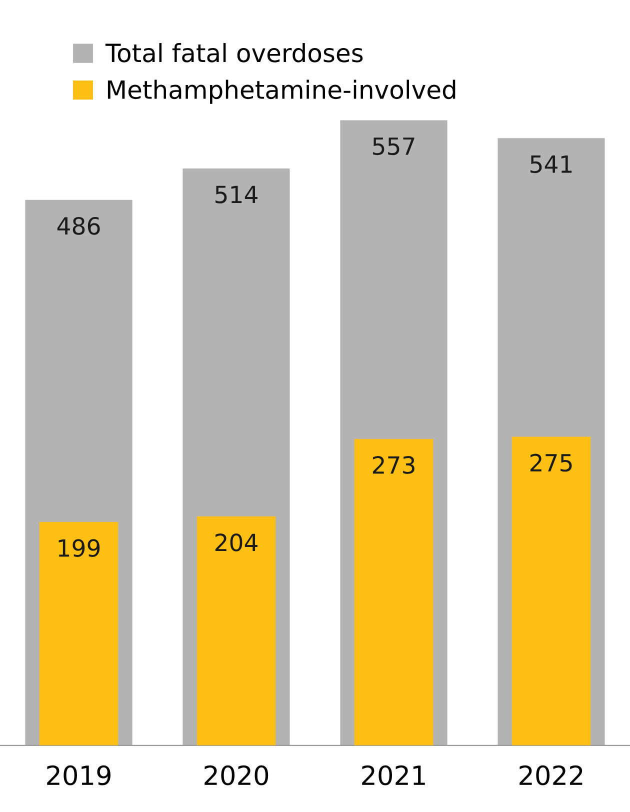 The image size is (630, 812). Describe the element at coordinates (393, 147) in the screenshot. I see `data-label: 557` at that location.